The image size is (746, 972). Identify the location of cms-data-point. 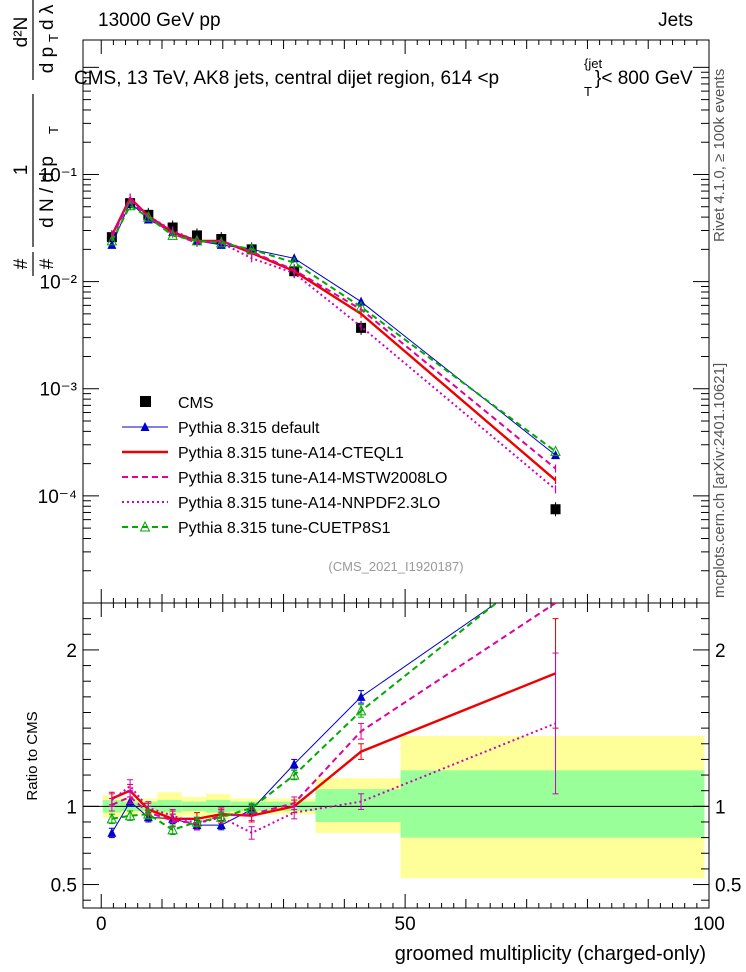
(555, 509).